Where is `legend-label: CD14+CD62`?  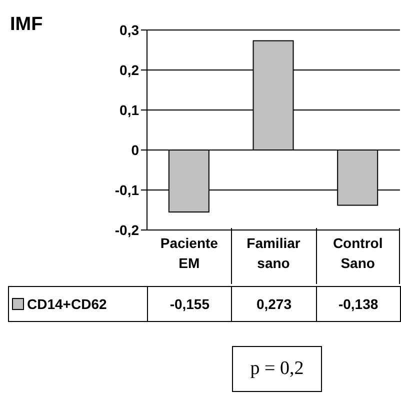 legend-label: CD14+CD62 is located at coordinates (67, 304).